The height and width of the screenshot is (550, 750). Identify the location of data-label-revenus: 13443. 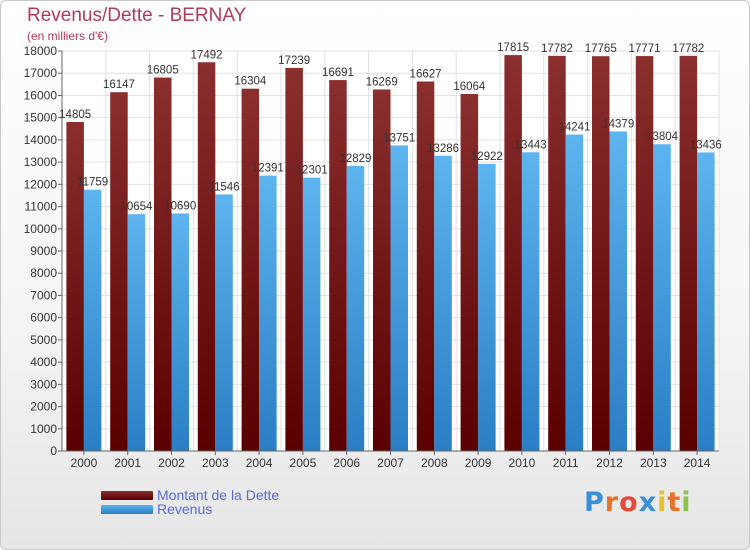
(531, 145).